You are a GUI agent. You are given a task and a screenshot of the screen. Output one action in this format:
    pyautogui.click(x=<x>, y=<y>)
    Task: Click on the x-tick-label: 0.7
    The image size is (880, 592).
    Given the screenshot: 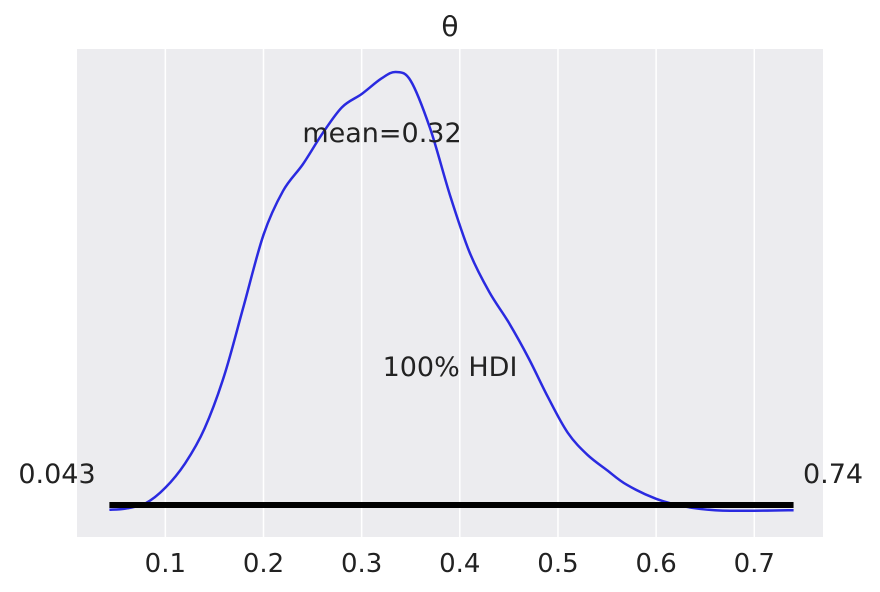 What is the action you would take?
    pyautogui.click(x=754, y=564)
    